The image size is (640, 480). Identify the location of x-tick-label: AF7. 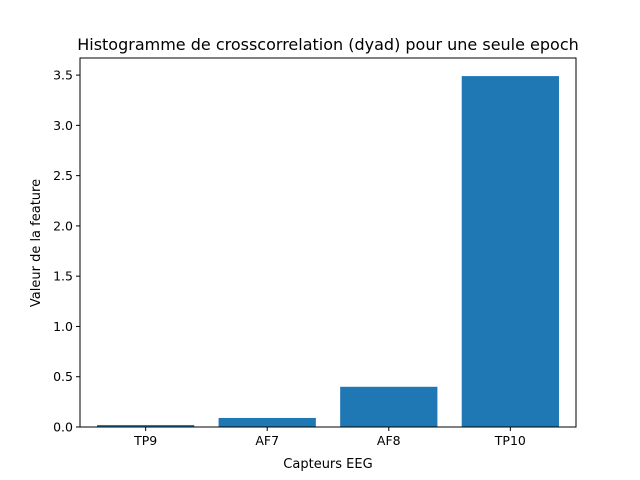
(267, 440).